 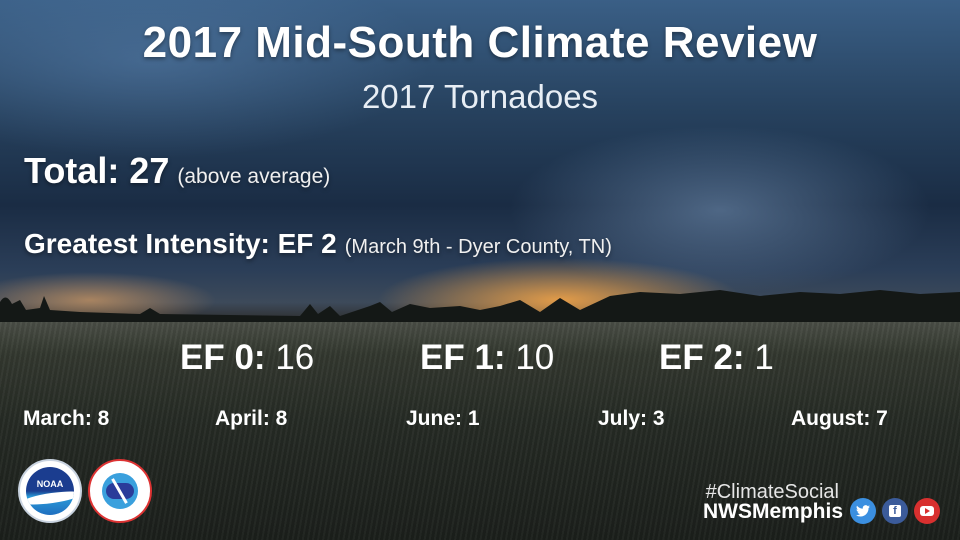 What do you see at coordinates (773, 511) in the screenshot?
I see `social-handle: NWSMemphis` at bounding box center [773, 511].